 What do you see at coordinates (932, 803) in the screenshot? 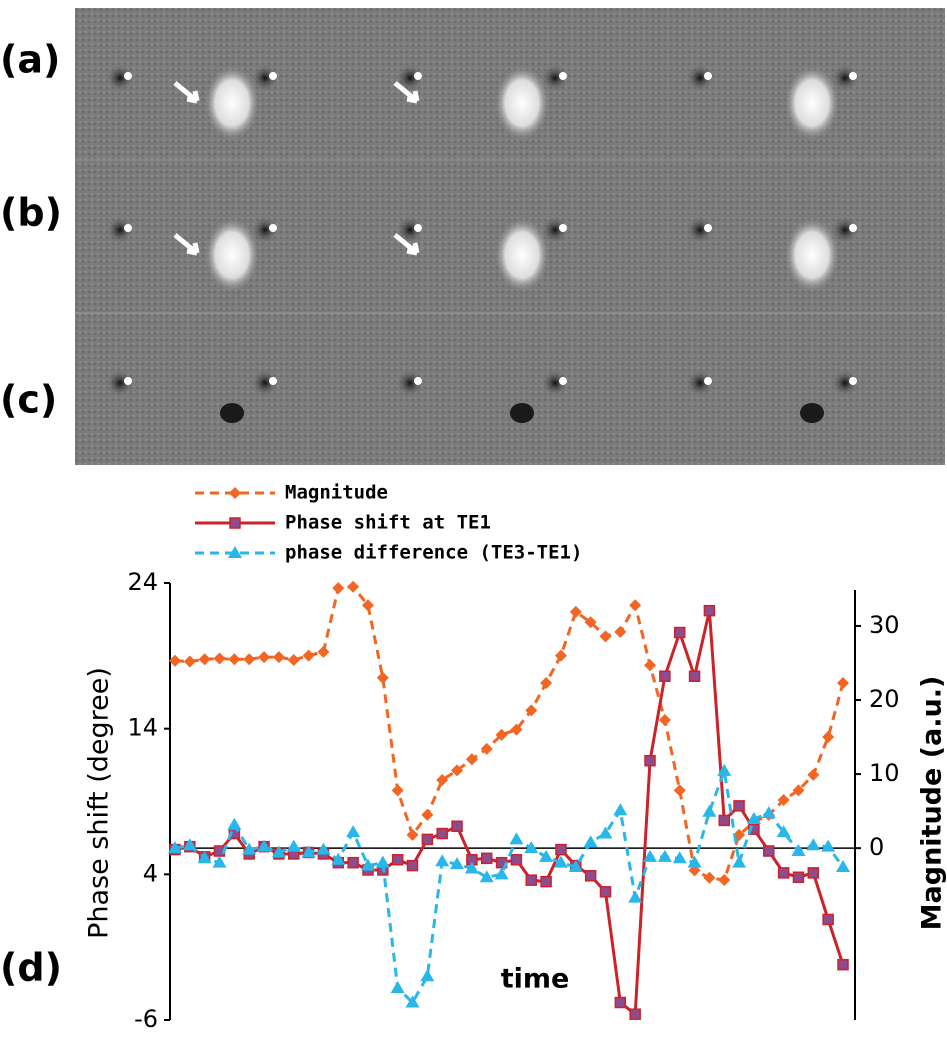
I see `y2-axis-label: Magnitude (a.u.)` at bounding box center [932, 803].